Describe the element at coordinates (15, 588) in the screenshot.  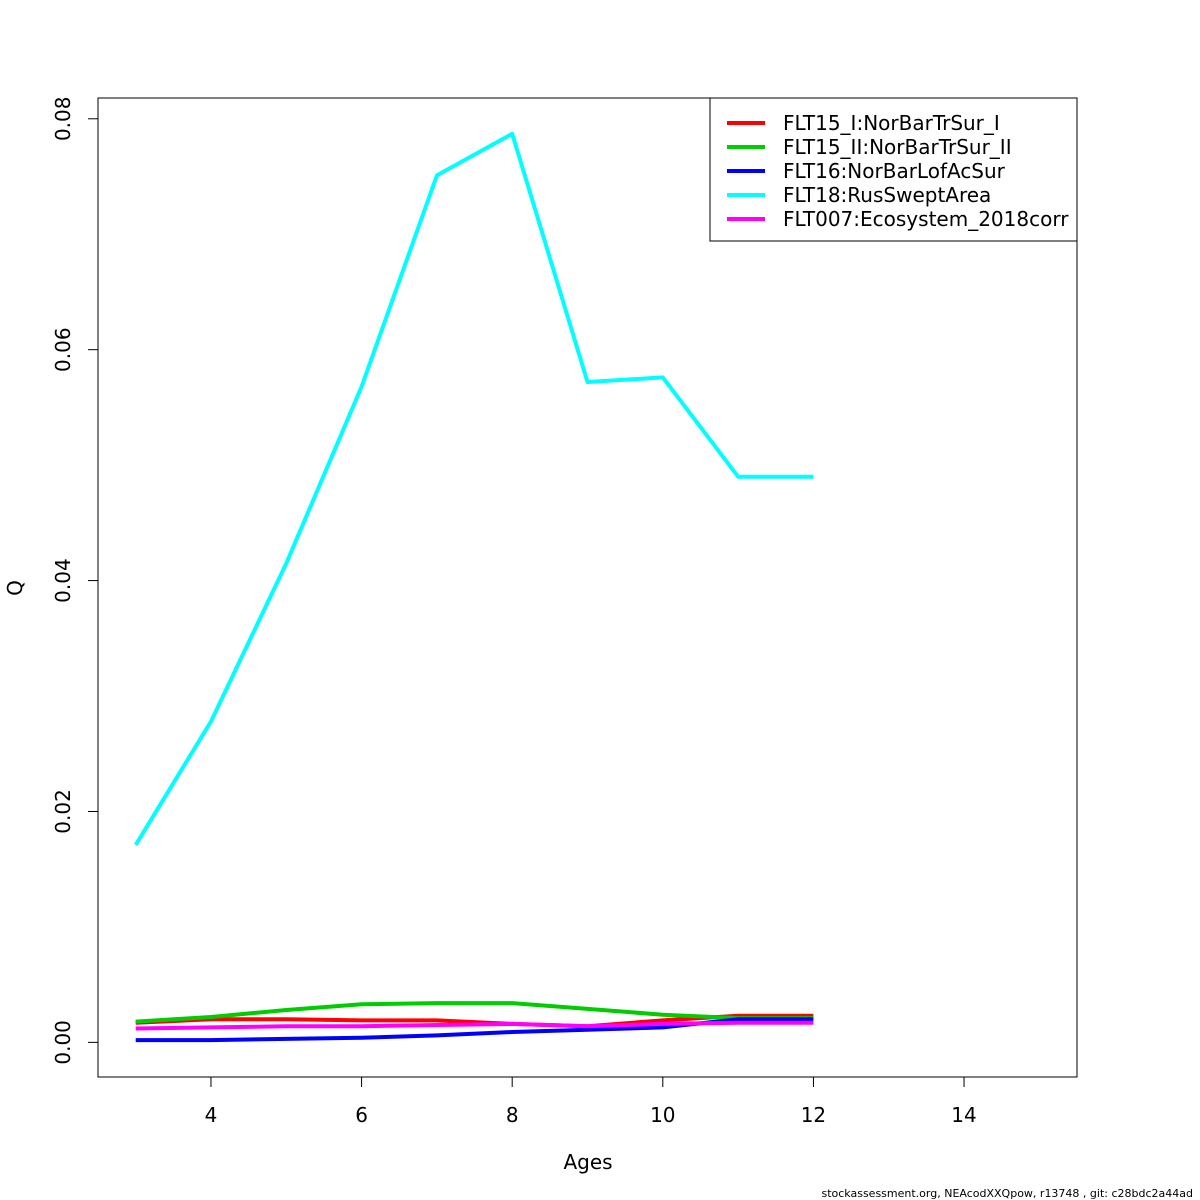
I see `y-axis-title: Q` at that location.